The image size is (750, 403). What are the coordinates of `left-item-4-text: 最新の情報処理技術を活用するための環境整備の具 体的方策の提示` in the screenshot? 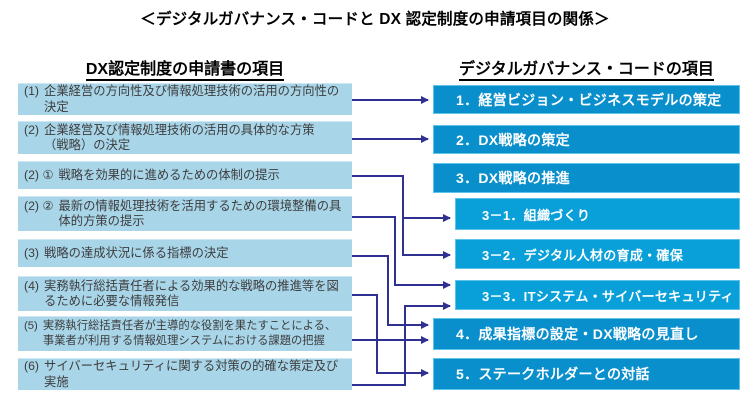 It's located at (200, 213).